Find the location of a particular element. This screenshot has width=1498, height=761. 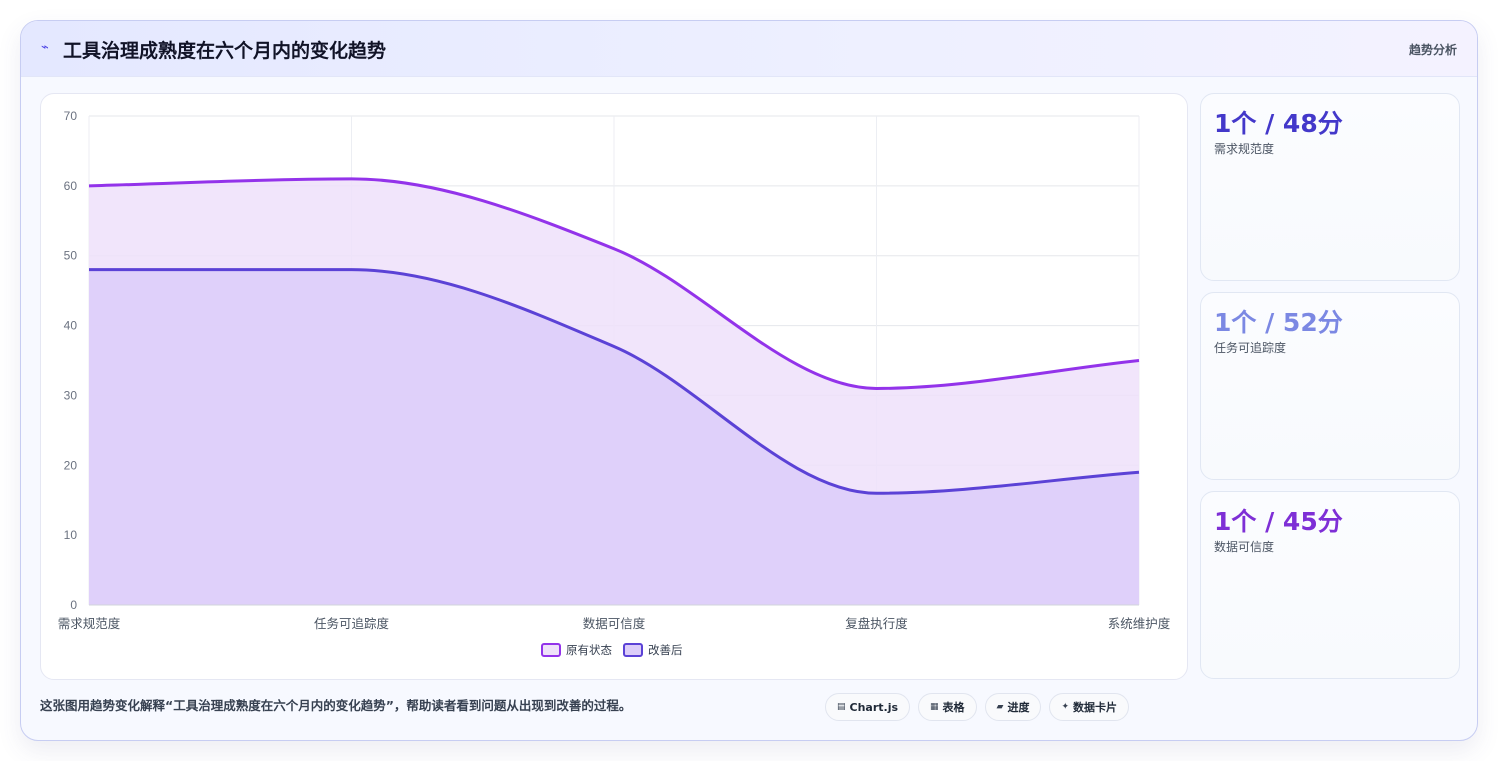

chip-progress: ▰ 进度 is located at coordinates (1013, 707).